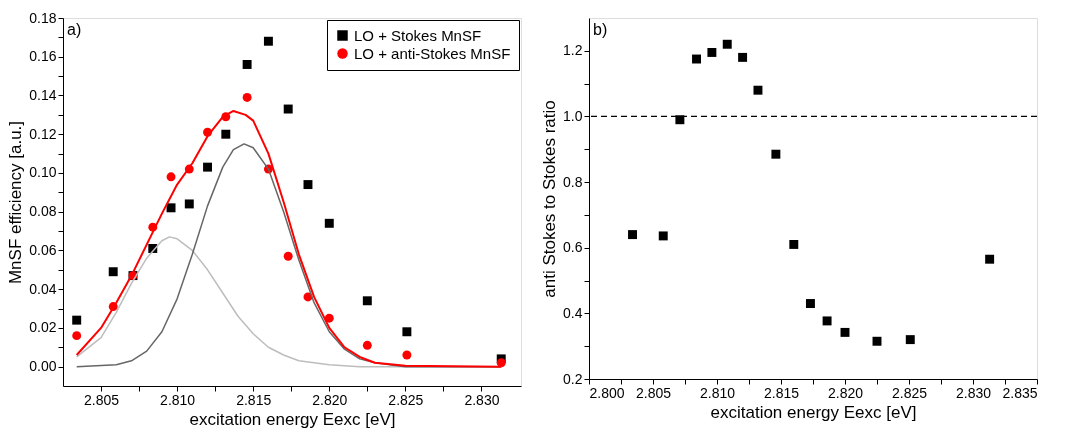 Image resolution: width=1070 pixels, height=443 pixels. Describe the element at coordinates (43, 366) in the screenshot. I see `y-tick-label: 0.00` at that location.